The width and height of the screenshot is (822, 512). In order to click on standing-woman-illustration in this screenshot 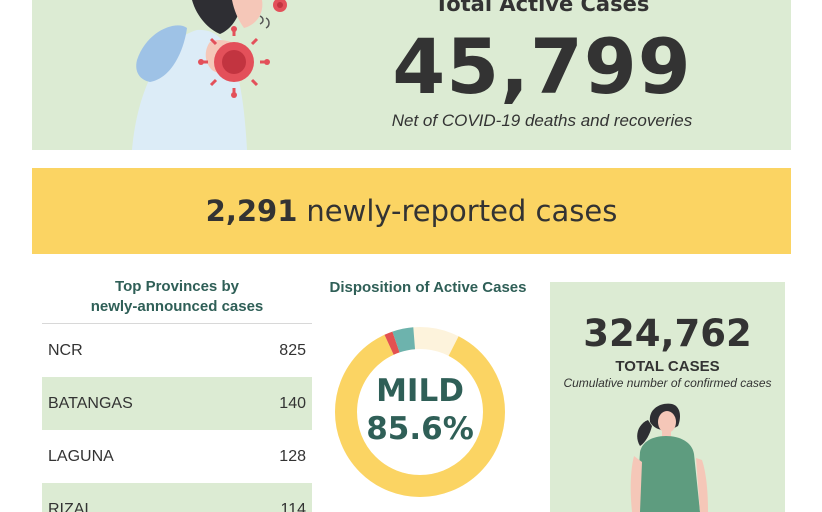, I will do `click(669, 457)`.